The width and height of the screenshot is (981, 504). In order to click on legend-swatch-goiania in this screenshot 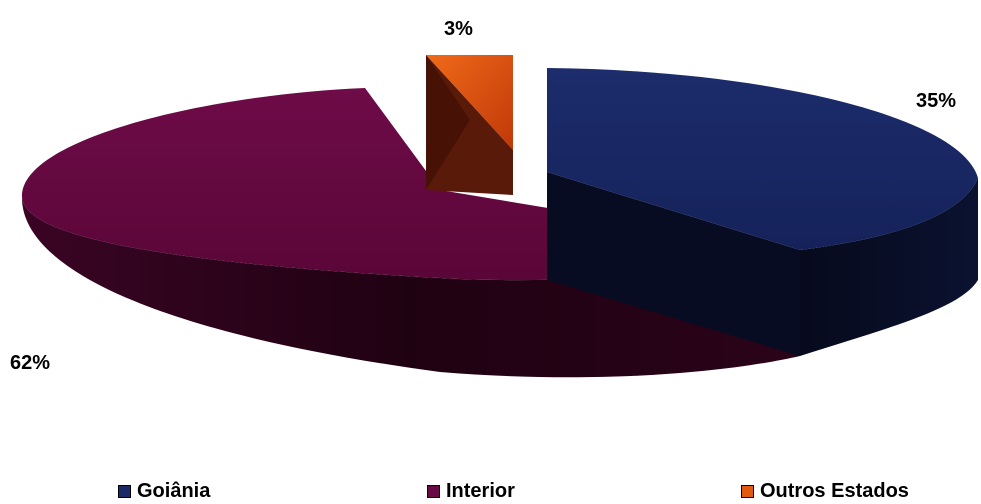, I will do `click(124, 491)`.